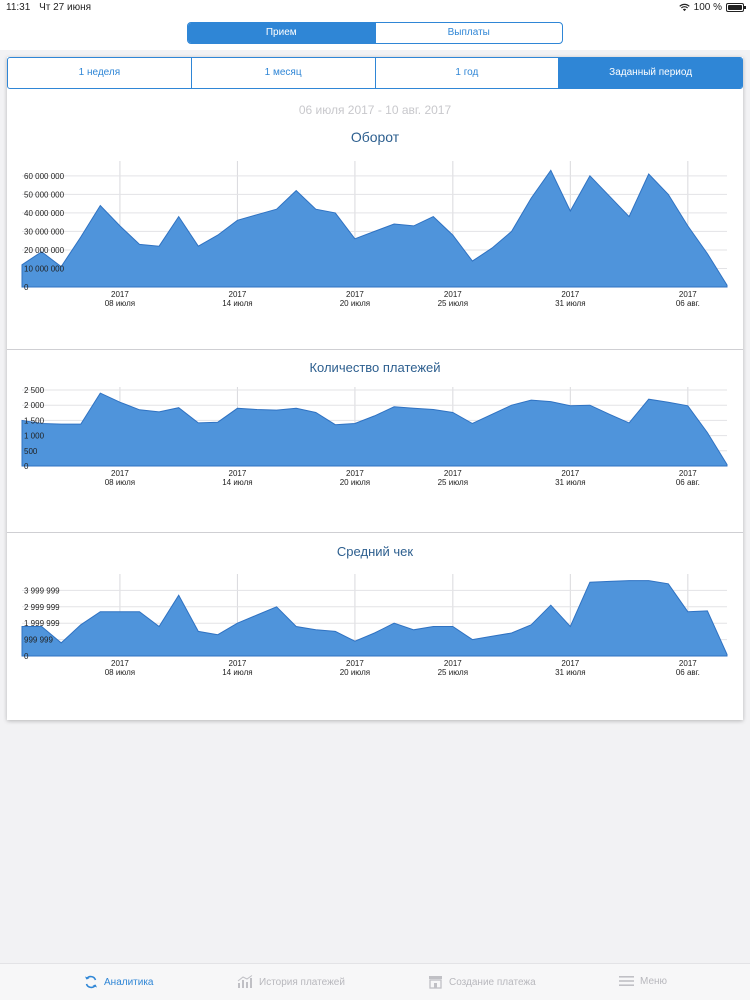  What do you see at coordinates (466, 73) in the screenshot?
I see `period-year: 1 год` at bounding box center [466, 73].